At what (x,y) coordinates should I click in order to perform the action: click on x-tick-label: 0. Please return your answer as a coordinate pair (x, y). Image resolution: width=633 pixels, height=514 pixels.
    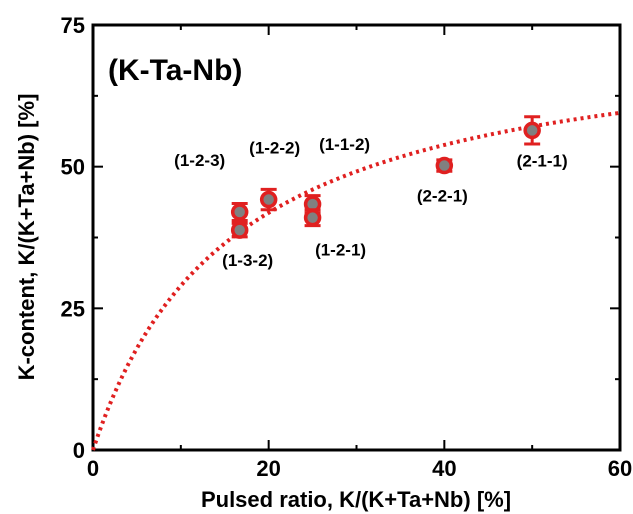
    Looking at the image, I should click on (93, 468).